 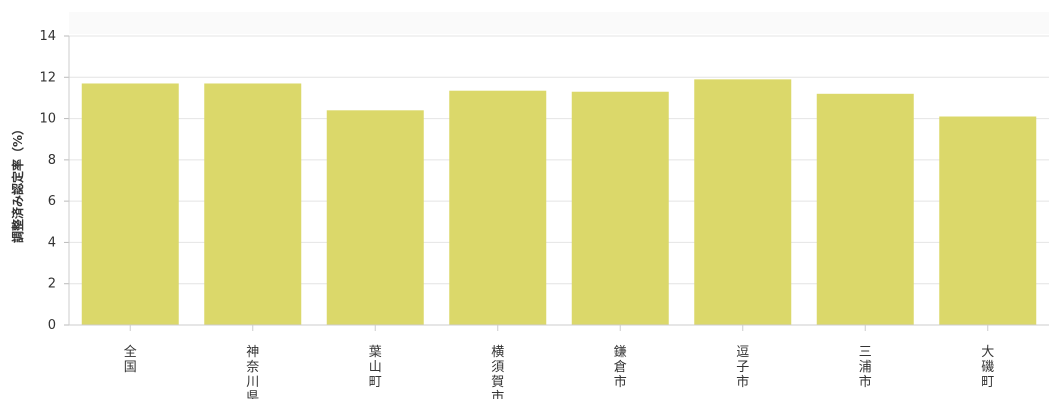 I want to click on y-tick-label: 8, so click(x=52, y=160).